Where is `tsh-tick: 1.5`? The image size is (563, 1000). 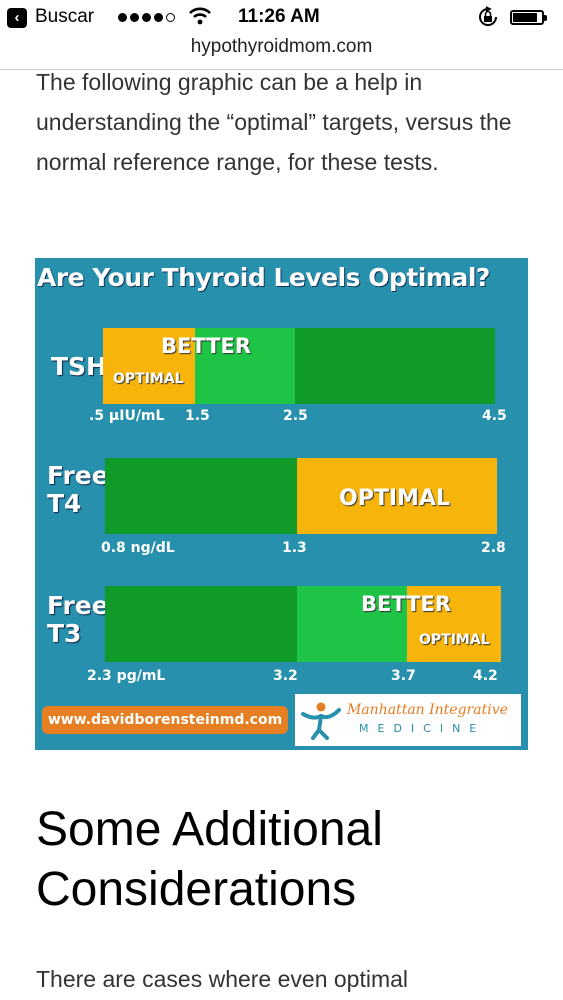 tsh-tick: 1.5 is located at coordinates (197, 416).